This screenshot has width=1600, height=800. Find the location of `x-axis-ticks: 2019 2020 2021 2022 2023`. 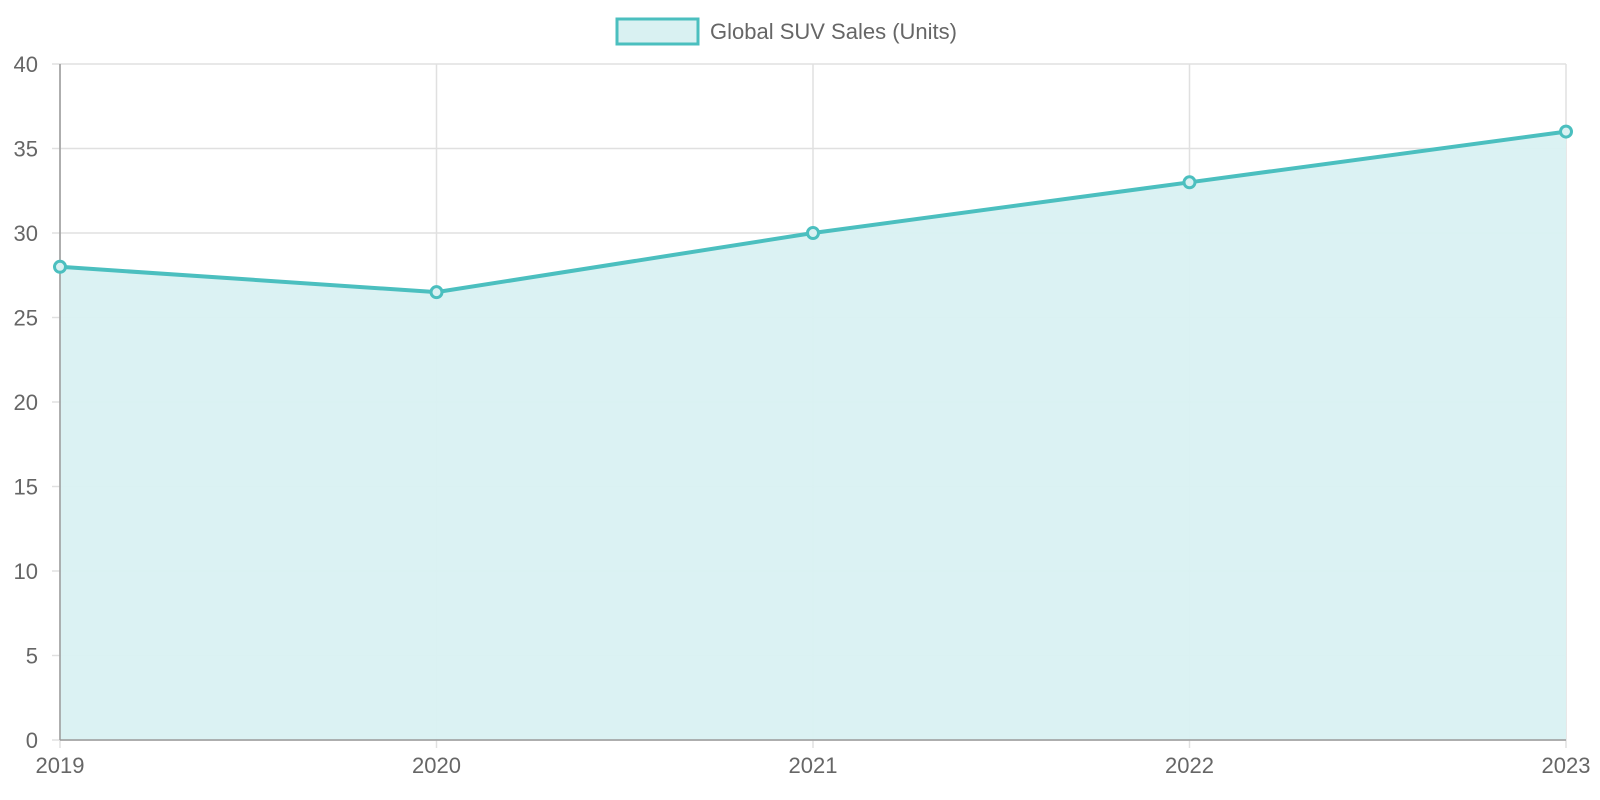

x-axis-ticks: 2019 2020 2021 2022 2023 is located at coordinates (813, 765).